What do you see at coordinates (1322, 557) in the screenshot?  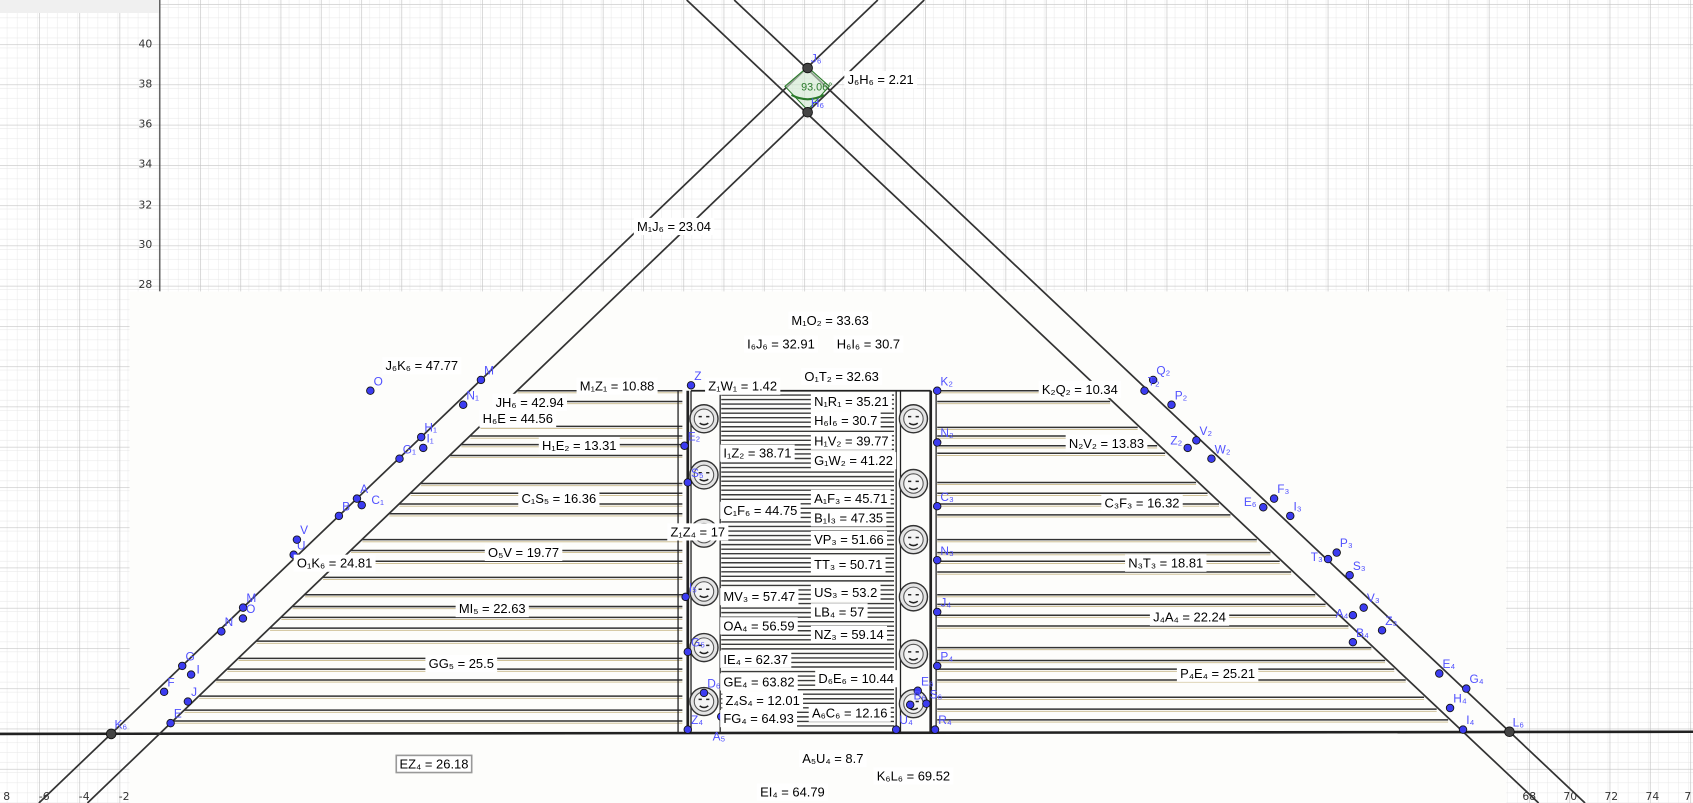 I see `point: T₃` at bounding box center [1322, 557].